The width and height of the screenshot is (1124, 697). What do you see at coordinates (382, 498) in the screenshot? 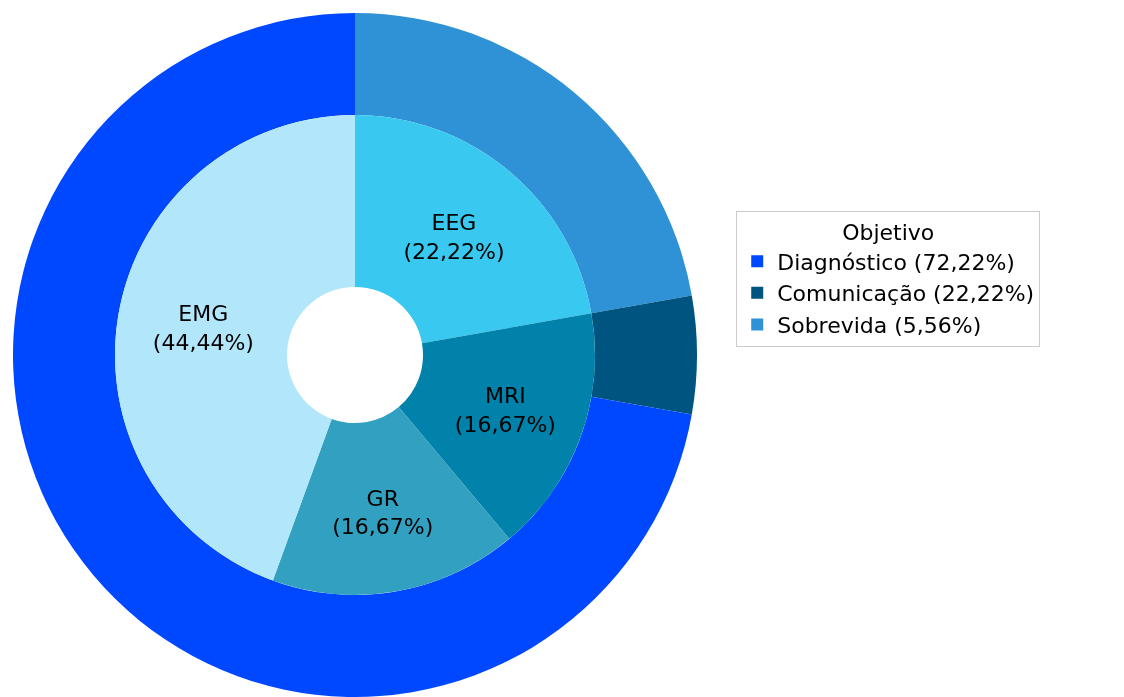
I see `slice-label: GR` at bounding box center [382, 498].